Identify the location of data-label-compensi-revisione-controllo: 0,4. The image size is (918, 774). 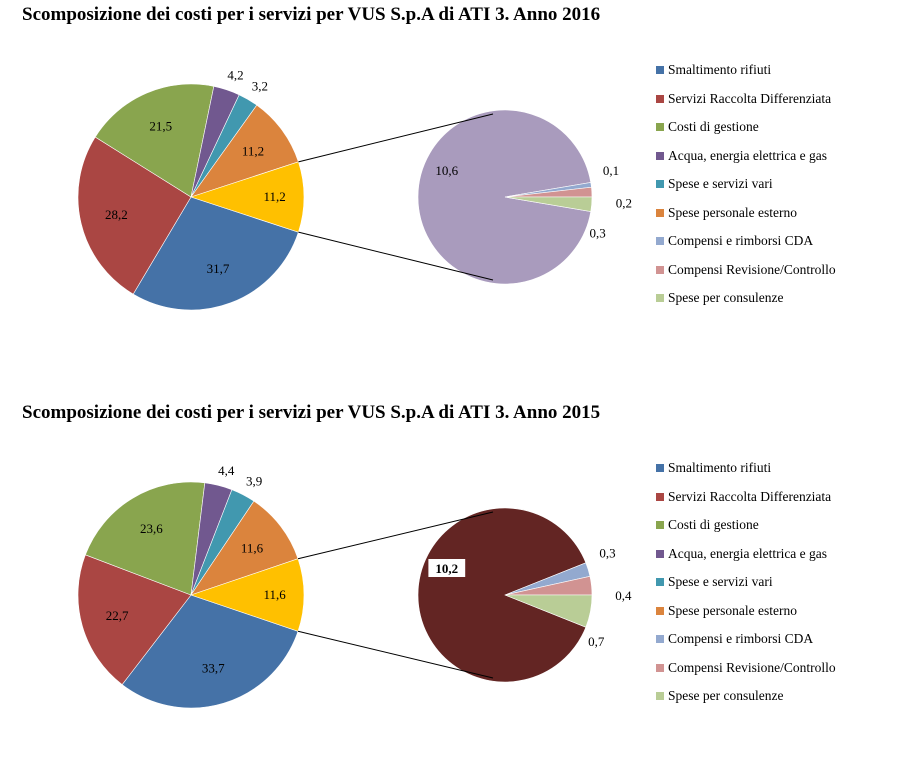
(623, 595).